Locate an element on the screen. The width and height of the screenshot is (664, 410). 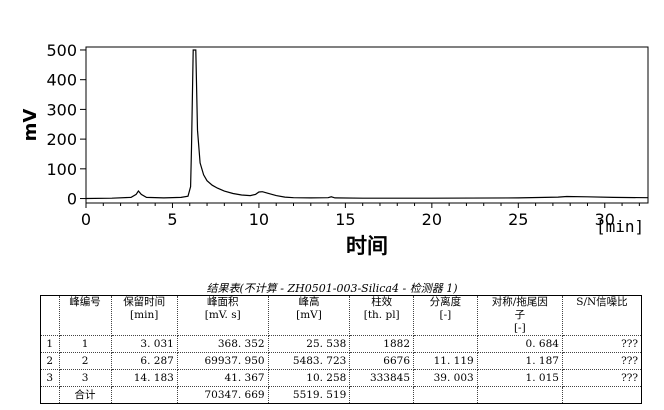
y-tick-label: 400 is located at coordinates (61, 80).